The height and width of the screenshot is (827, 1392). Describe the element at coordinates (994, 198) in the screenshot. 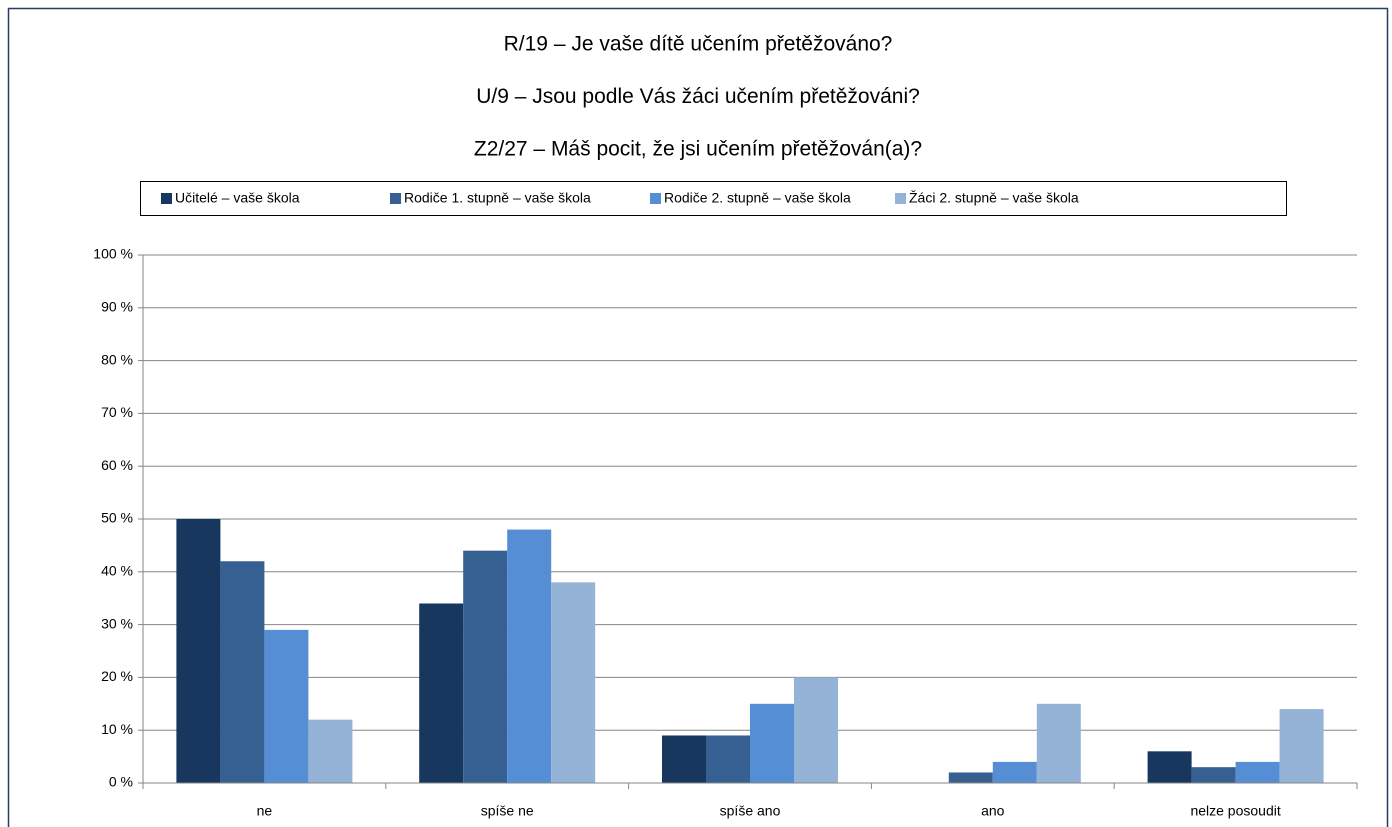

I see `legend-label: Žáci 2. stupně – vaše škola` at that location.